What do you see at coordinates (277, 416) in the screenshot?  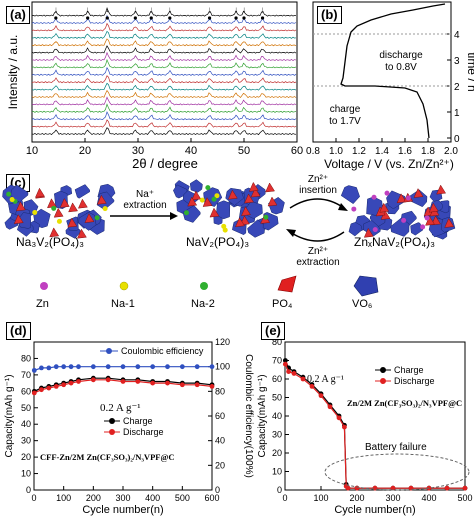 I see `y-tick-label: 40` at bounding box center [277, 416].